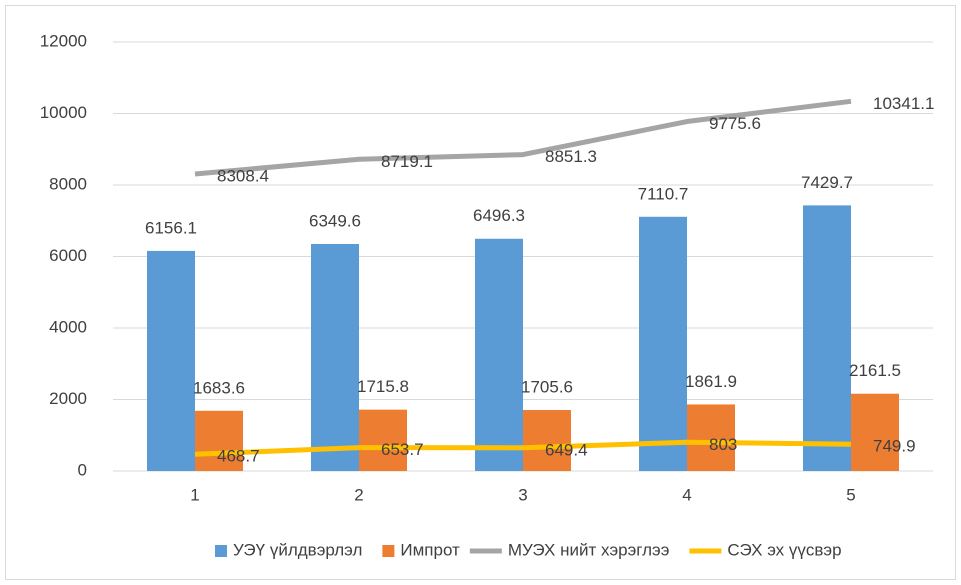 The width and height of the screenshot is (961, 585). Describe the element at coordinates (589, 549) in the screenshot. I see `legend-label: МУЭХ нийт хэрэглээ` at that location.